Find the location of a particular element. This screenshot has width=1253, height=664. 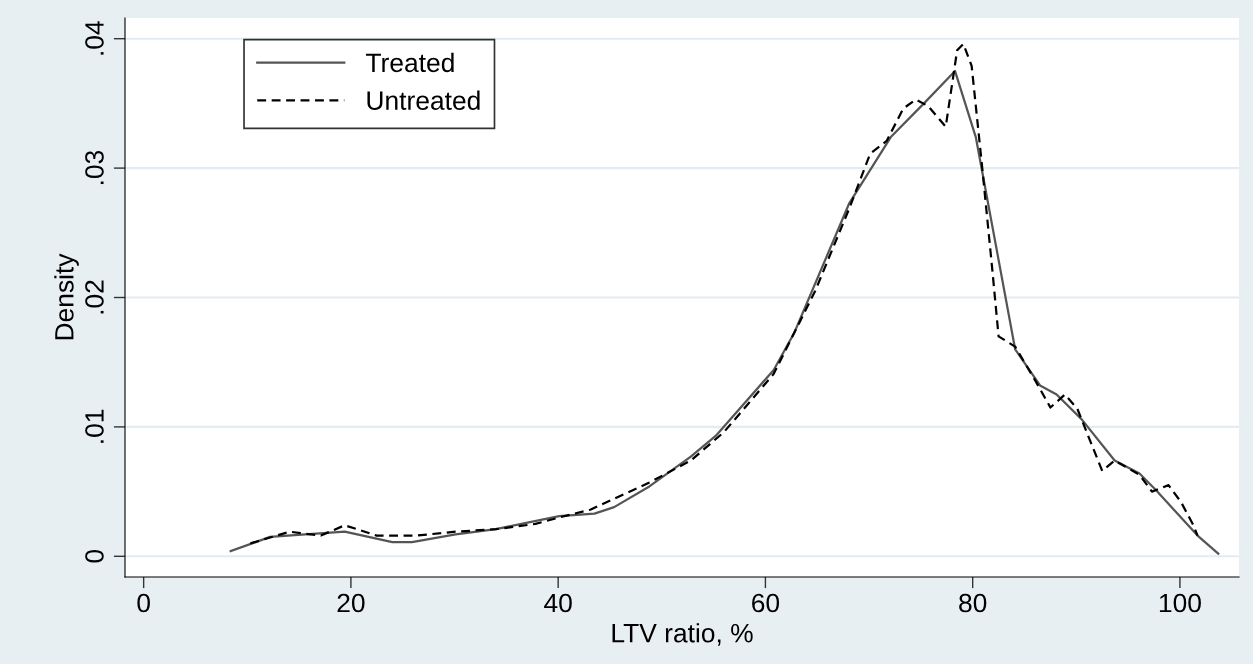

x-tick-label: 20 is located at coordinates (351, 603).